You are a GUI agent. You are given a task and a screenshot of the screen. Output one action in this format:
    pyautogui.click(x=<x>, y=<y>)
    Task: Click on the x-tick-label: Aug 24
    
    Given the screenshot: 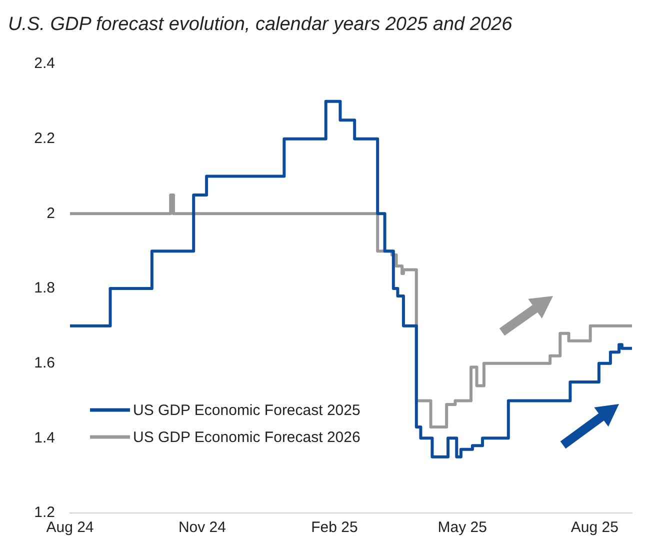 What is the action you would take?
    pyautogui.click(x=70, y=527)
    